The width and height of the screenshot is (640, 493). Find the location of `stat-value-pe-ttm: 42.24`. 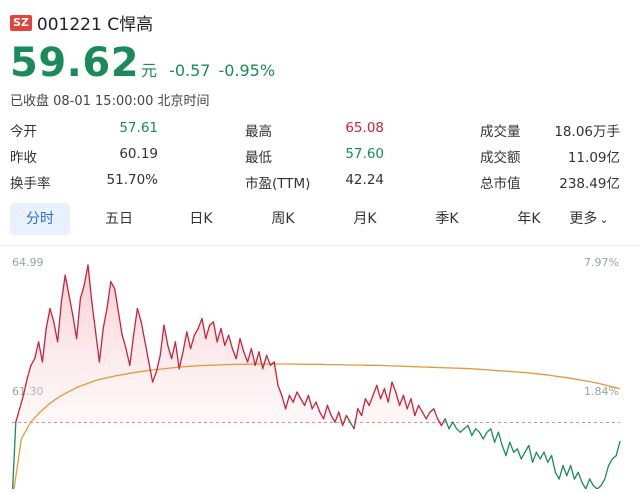

stat-value-pe-ttm: 42.24 is located at coordinates (364, 180).